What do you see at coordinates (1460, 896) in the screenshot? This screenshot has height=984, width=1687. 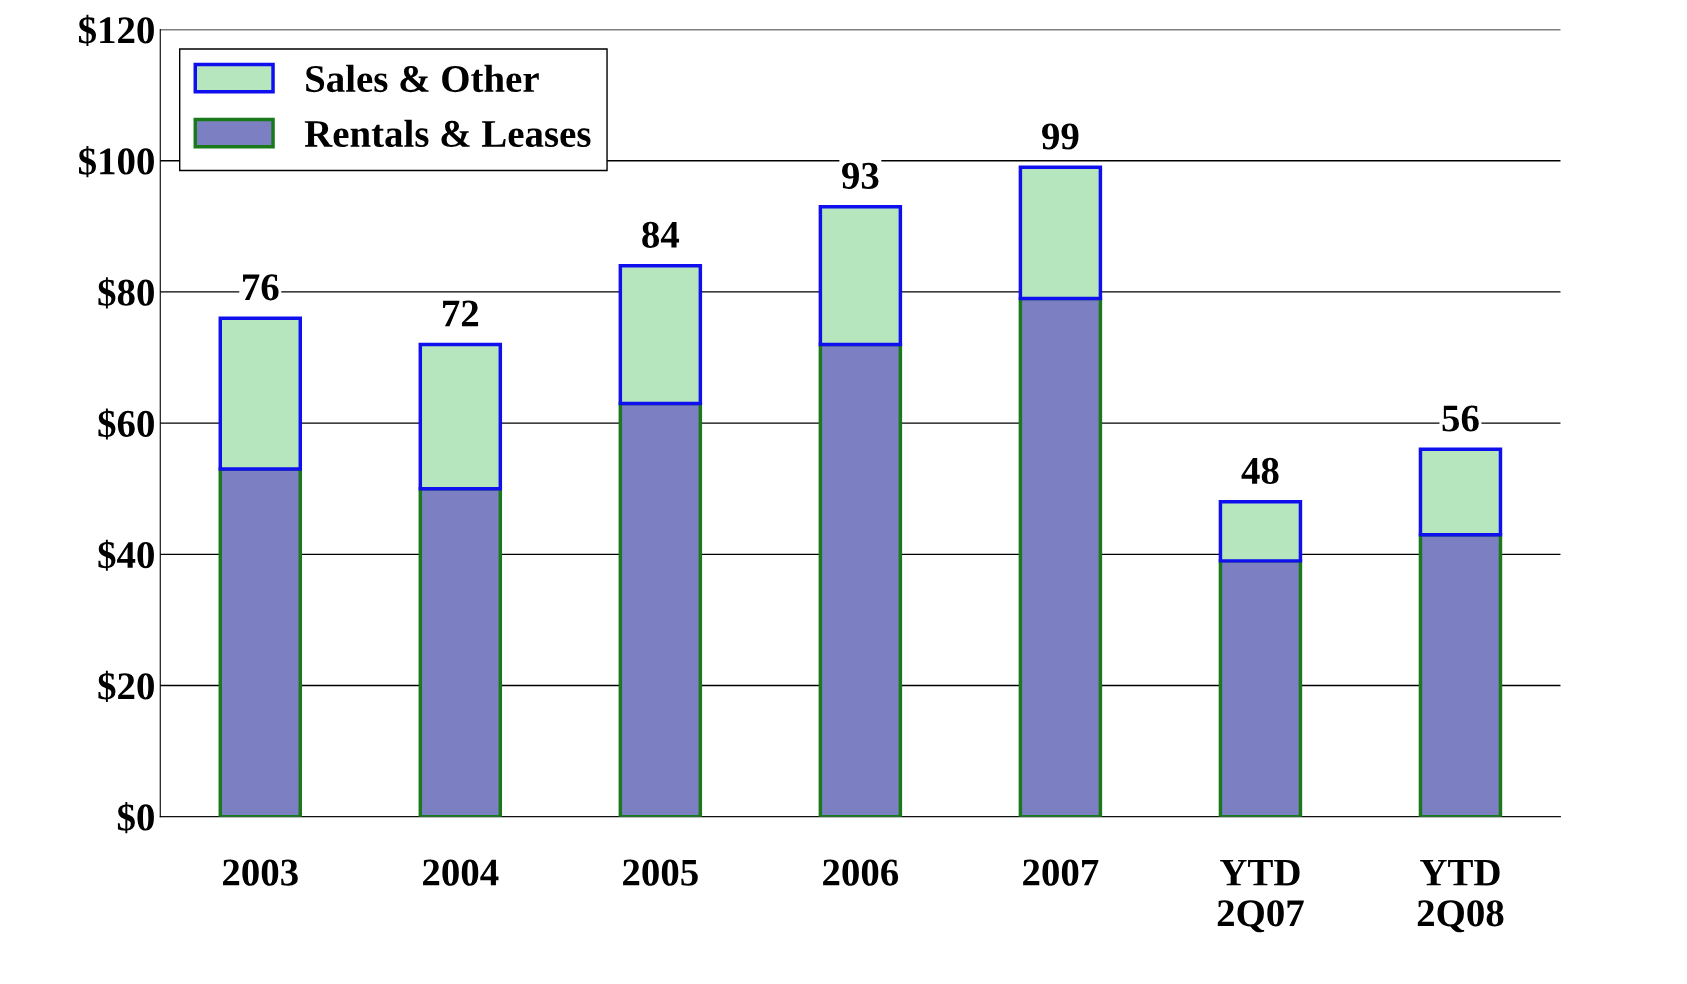 I see `x-tick-label: YTD 2Q08` at bounding box center [1460, 896].